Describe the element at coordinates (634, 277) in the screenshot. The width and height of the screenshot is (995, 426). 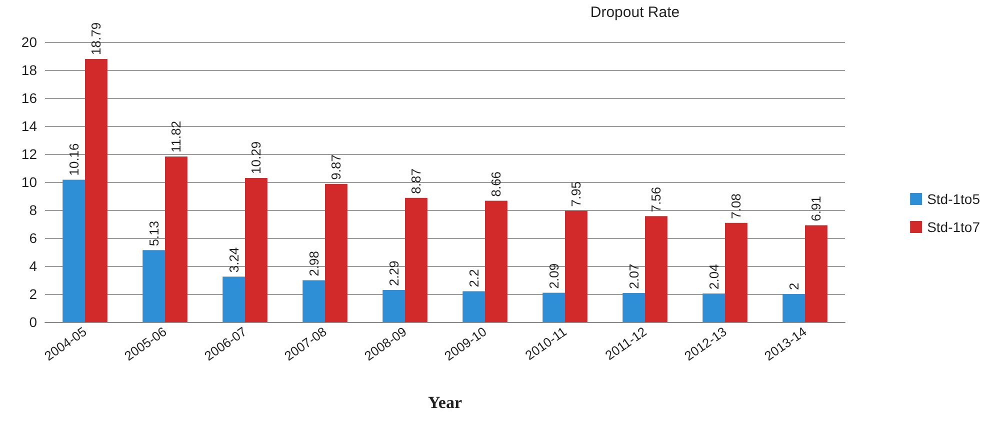
I see `data-label: 2.07` at that location.